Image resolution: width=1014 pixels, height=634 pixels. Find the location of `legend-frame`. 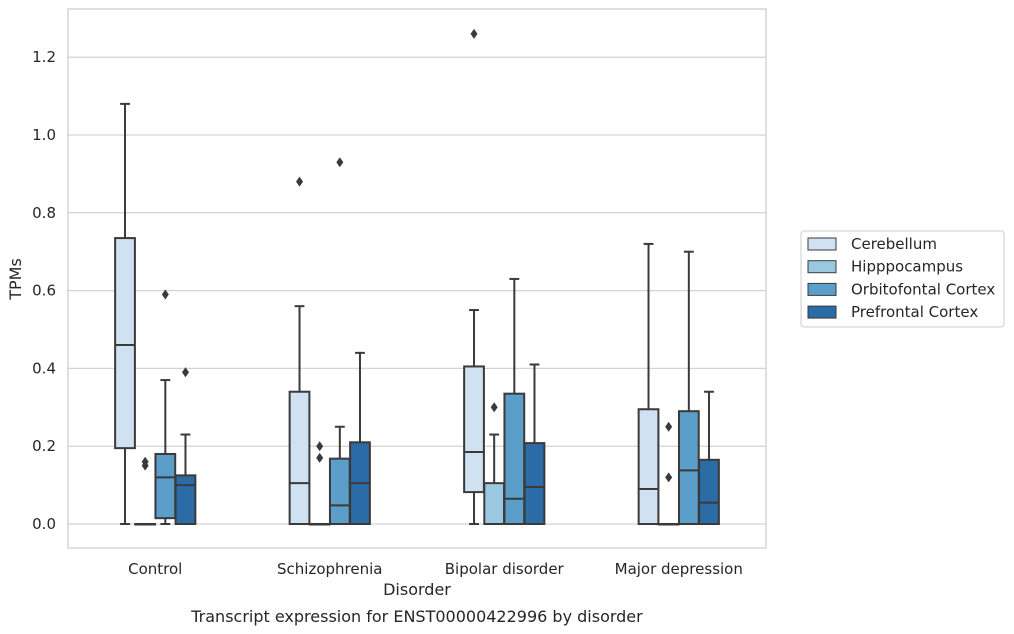

legend-frame is located at coordinates (902, 279).